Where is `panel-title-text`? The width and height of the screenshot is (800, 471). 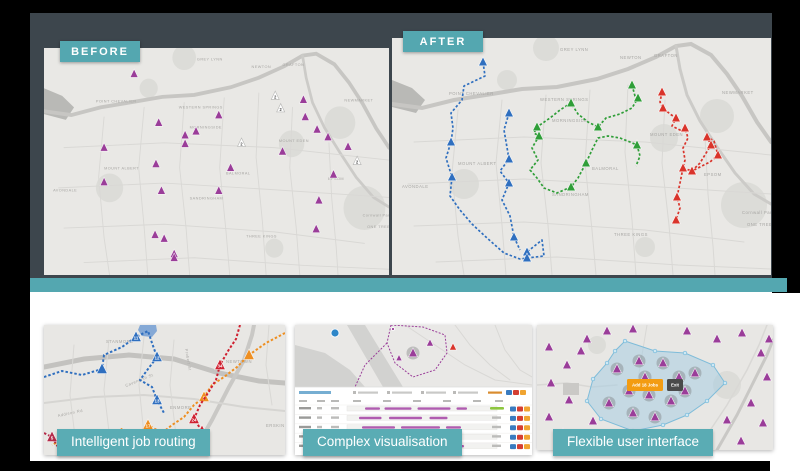
panel-title-text is located at coordinates (315, 392).